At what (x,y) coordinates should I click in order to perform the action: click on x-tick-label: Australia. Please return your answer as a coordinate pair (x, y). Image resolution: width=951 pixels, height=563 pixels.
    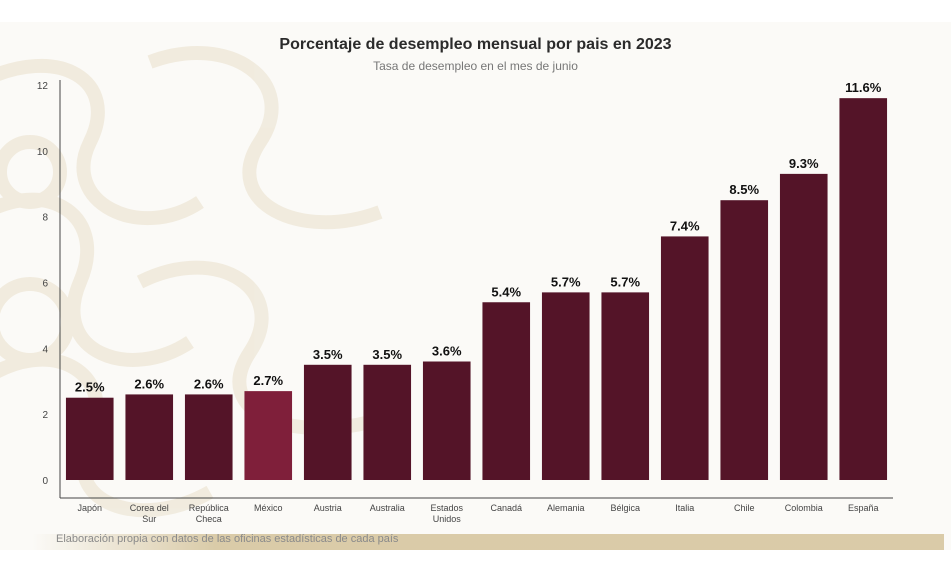
    Looking at the image, I should click on (387, 508).